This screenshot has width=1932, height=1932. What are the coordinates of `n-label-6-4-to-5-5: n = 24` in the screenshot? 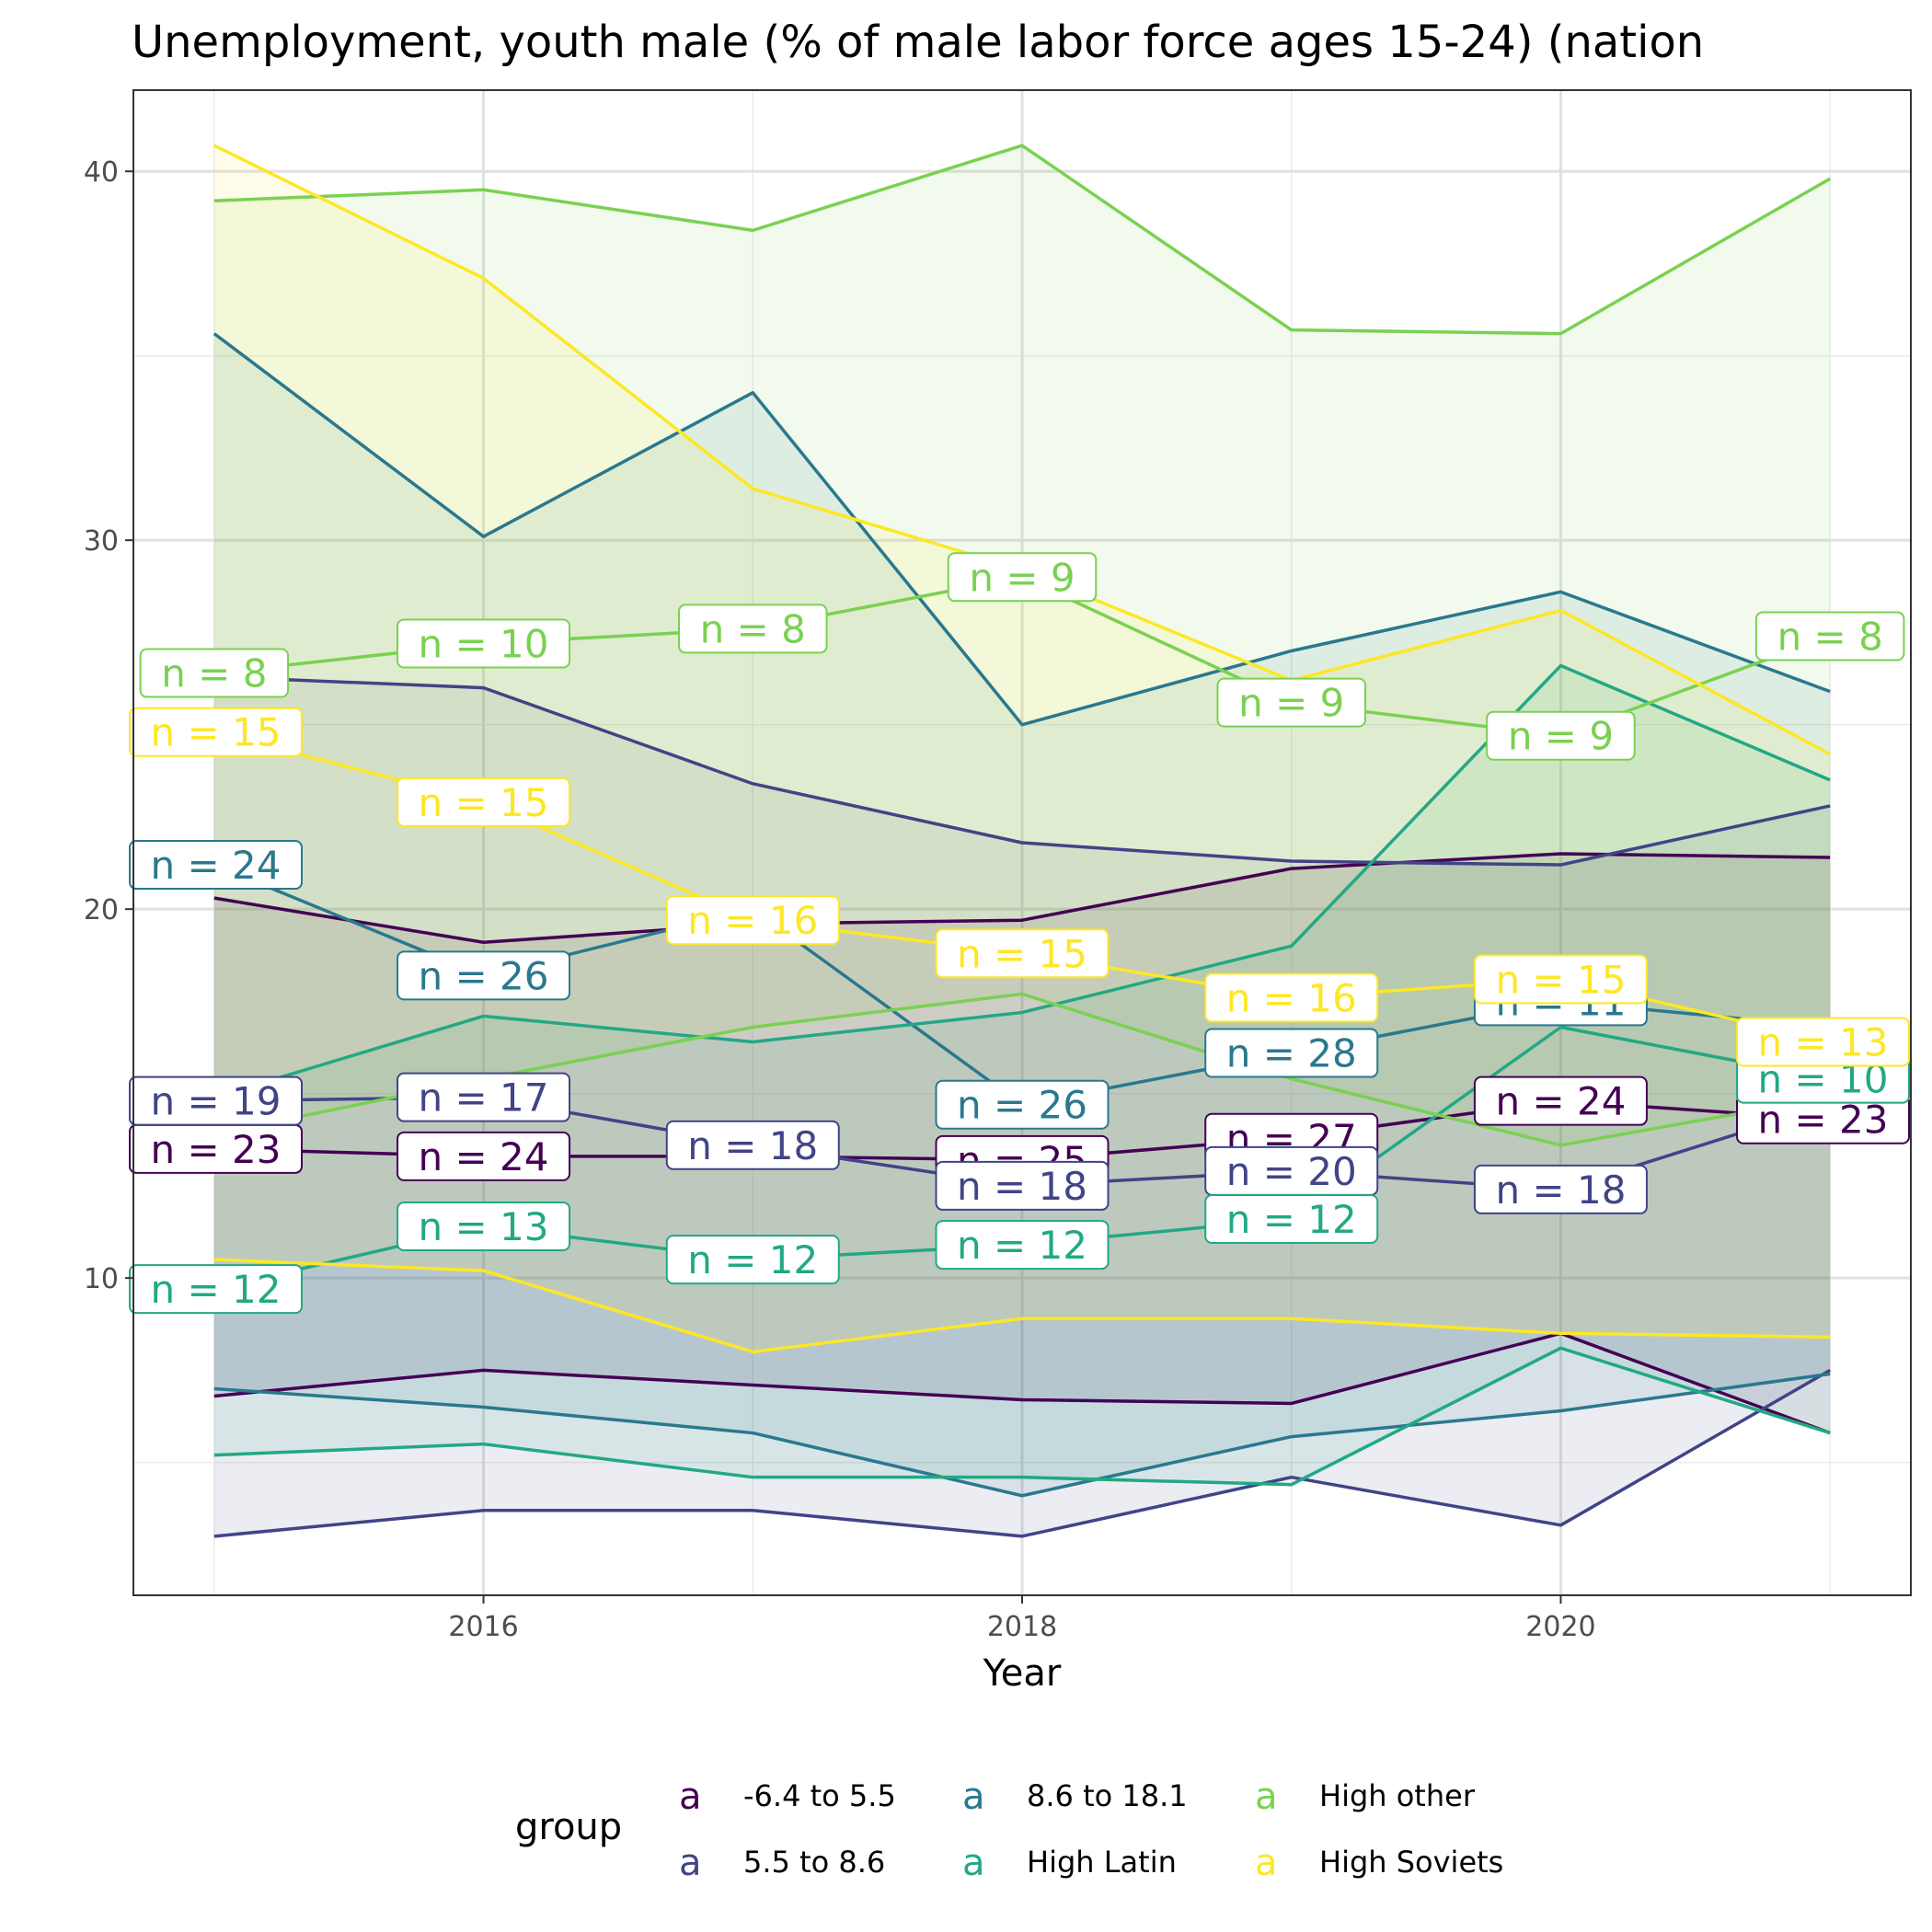 It's located at (1560, 1100).